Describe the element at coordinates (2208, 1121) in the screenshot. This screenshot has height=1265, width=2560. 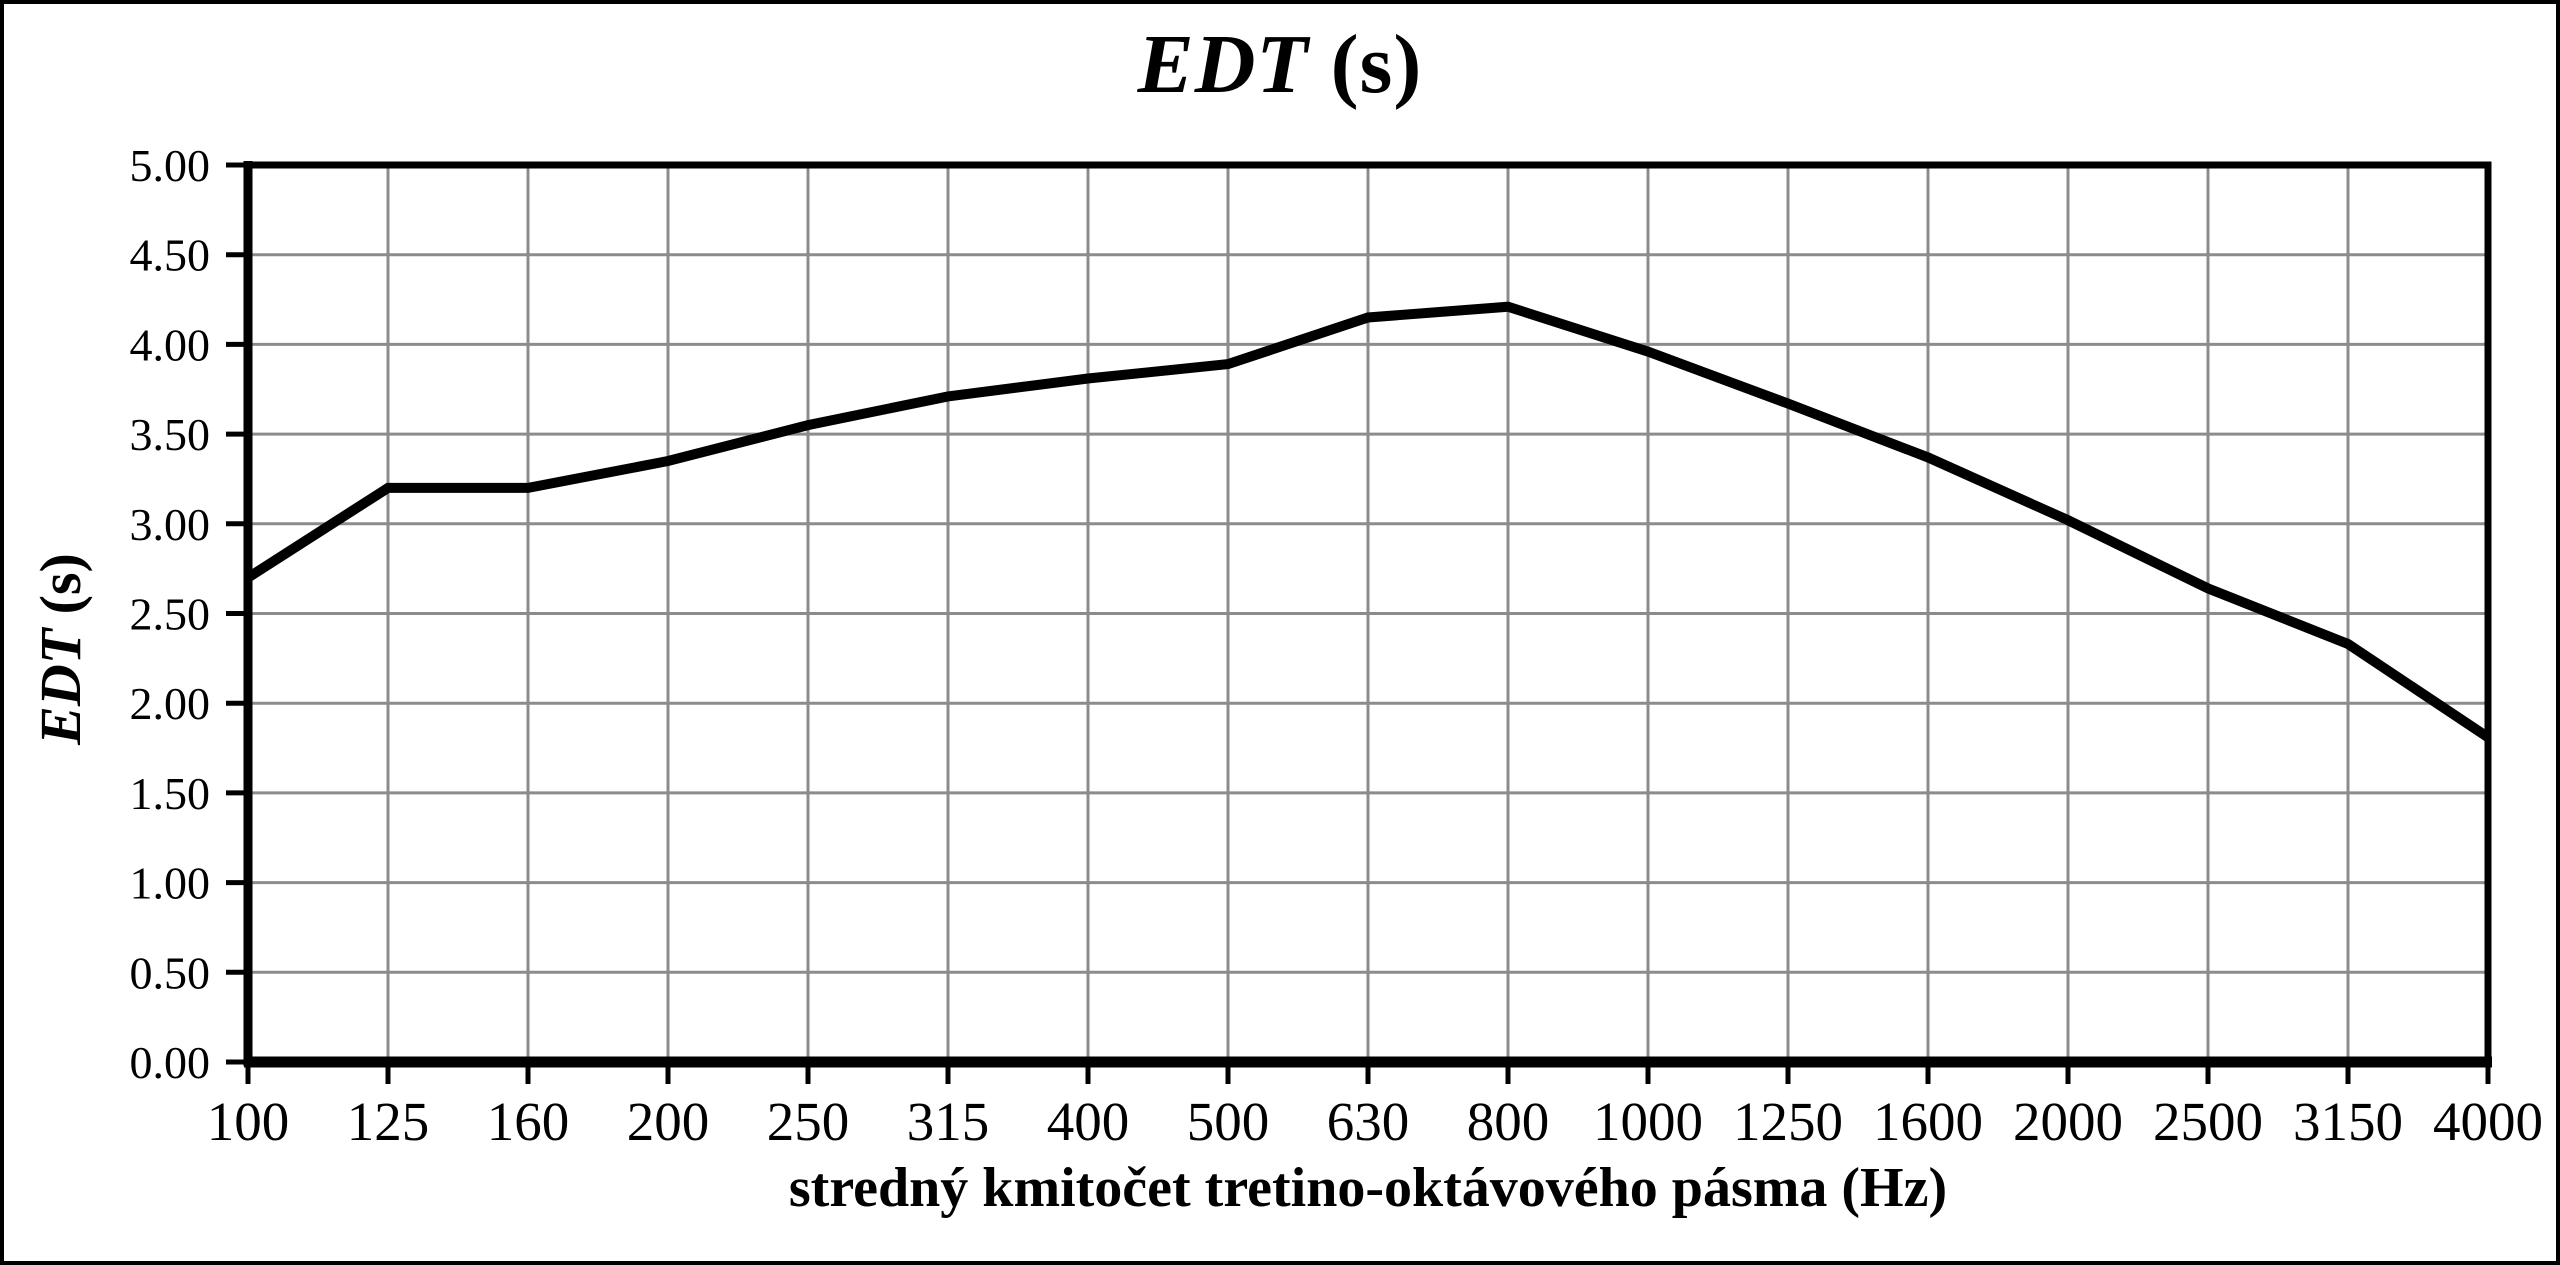
I see `x-tick-label: 2500` at that location.